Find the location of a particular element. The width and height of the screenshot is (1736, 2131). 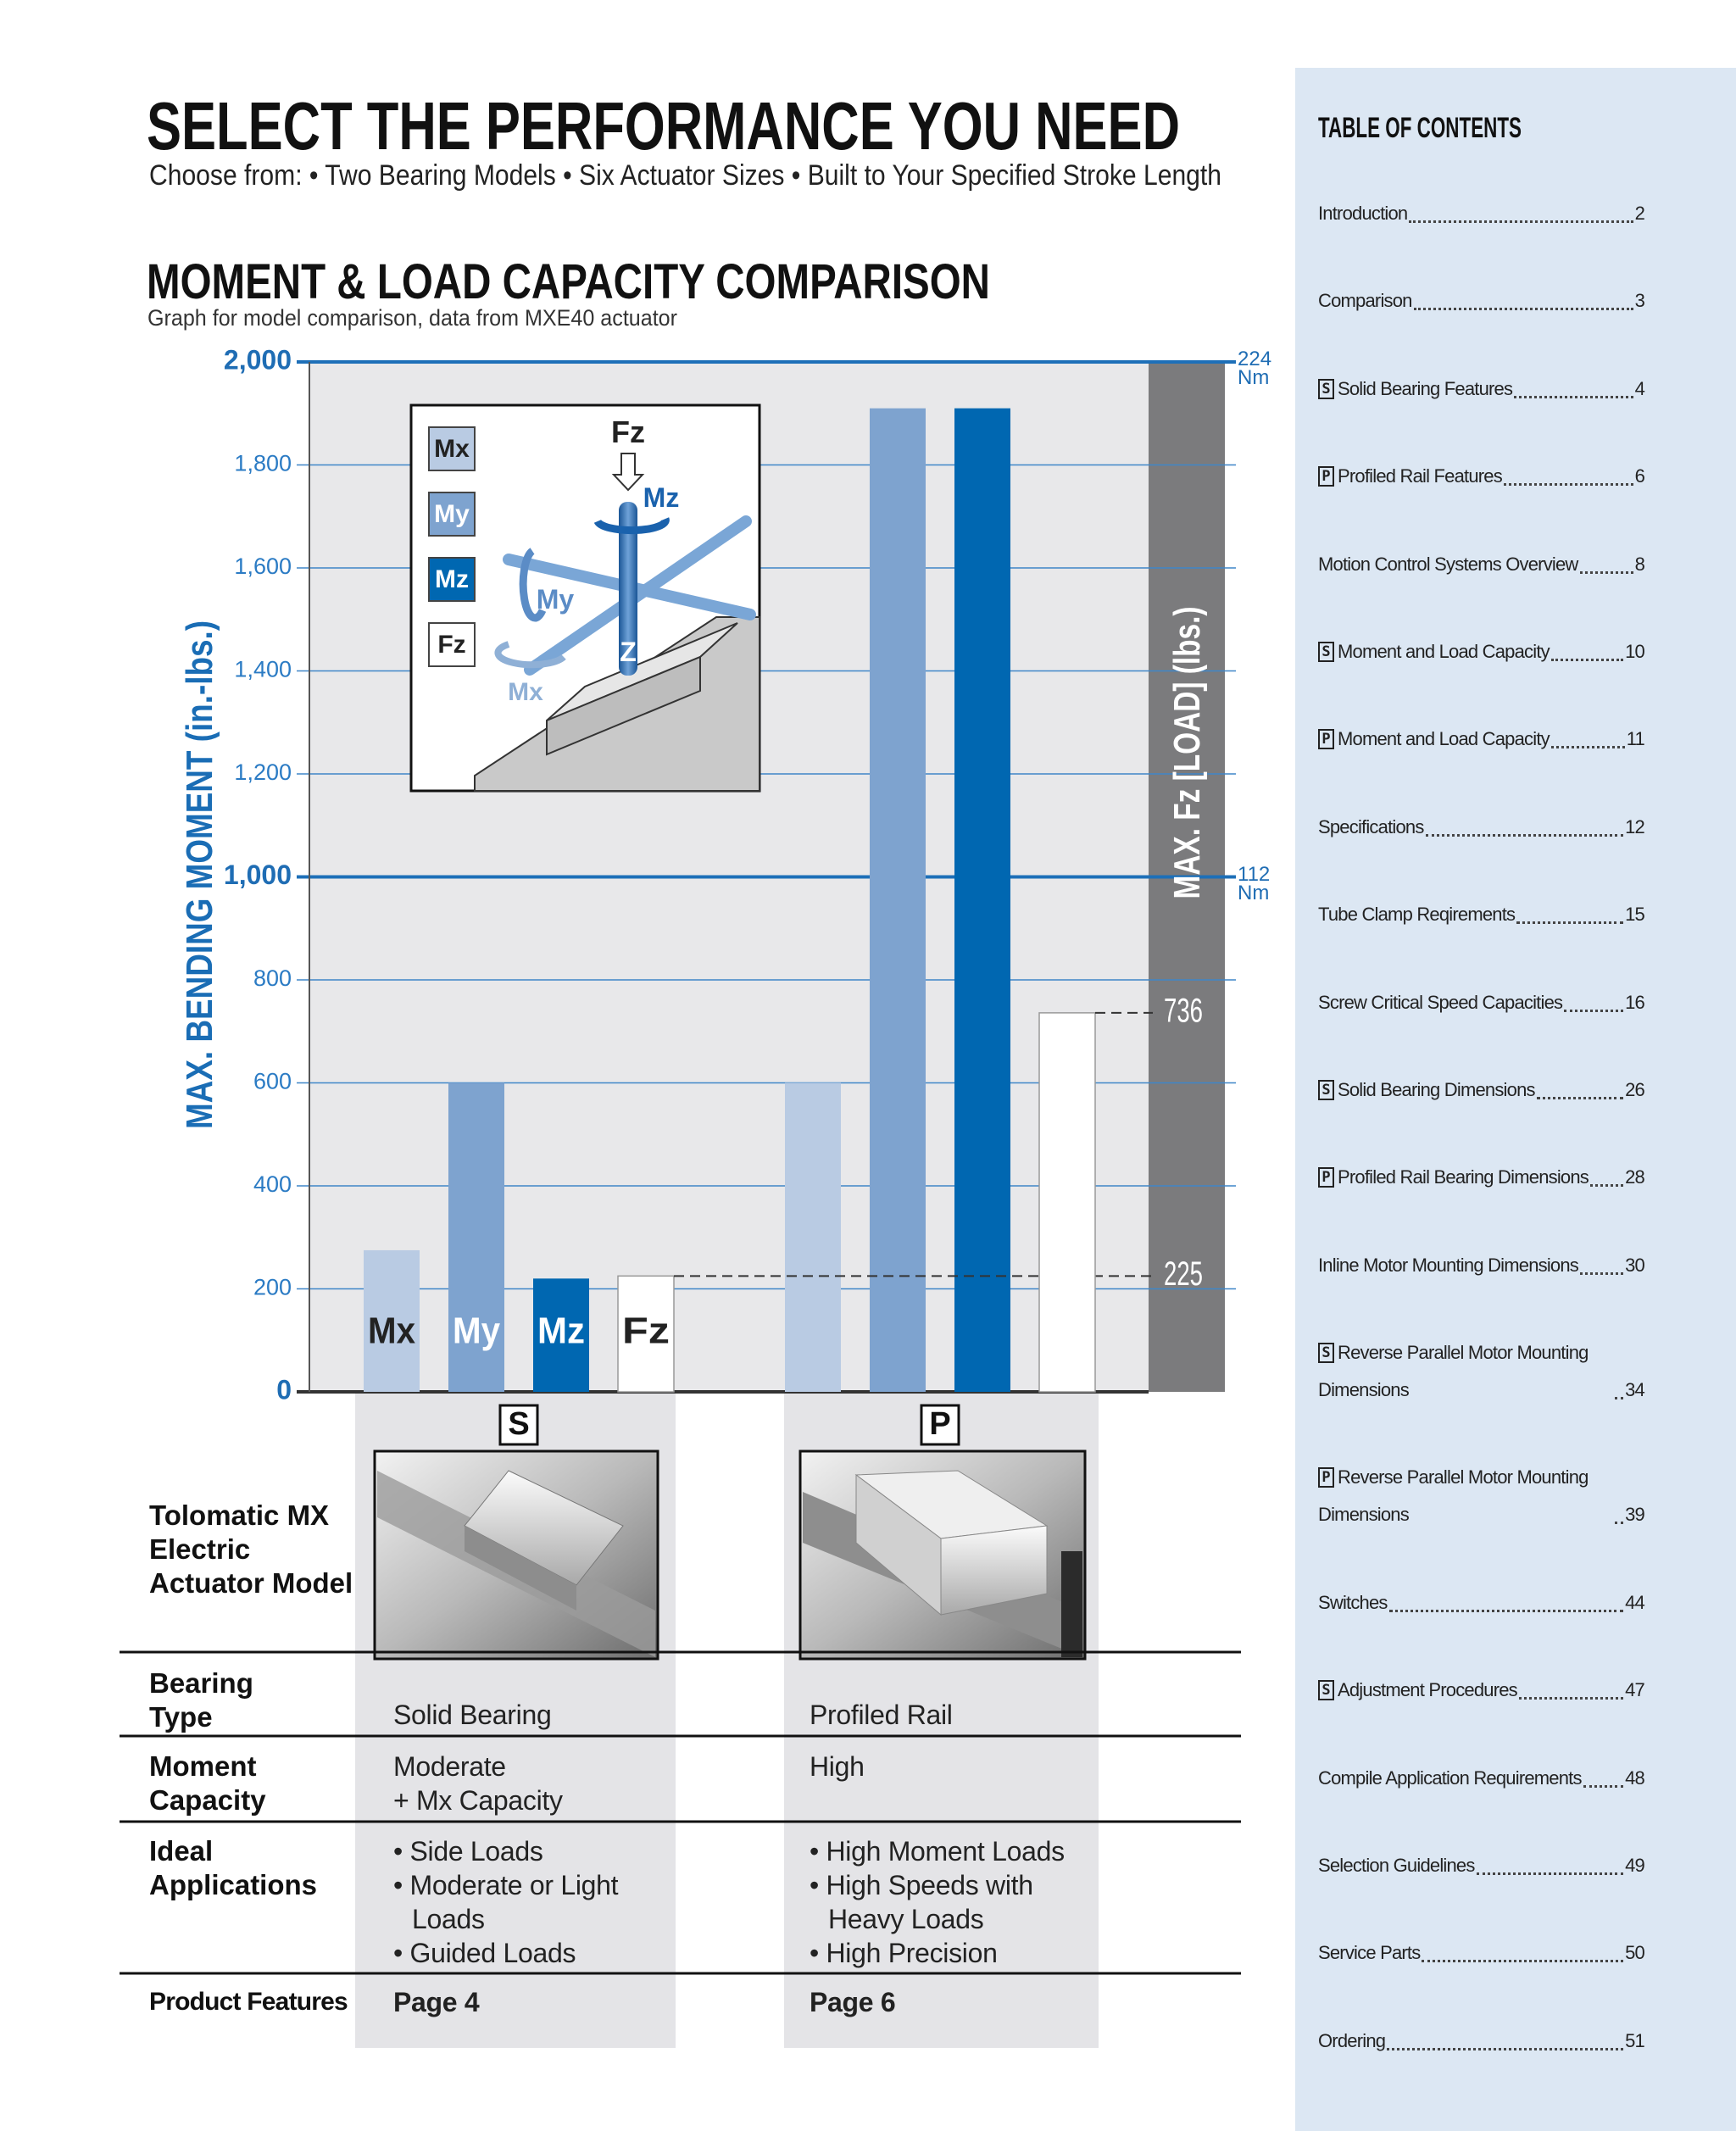

legend-label: Fz is located at coordinates (451, 645).